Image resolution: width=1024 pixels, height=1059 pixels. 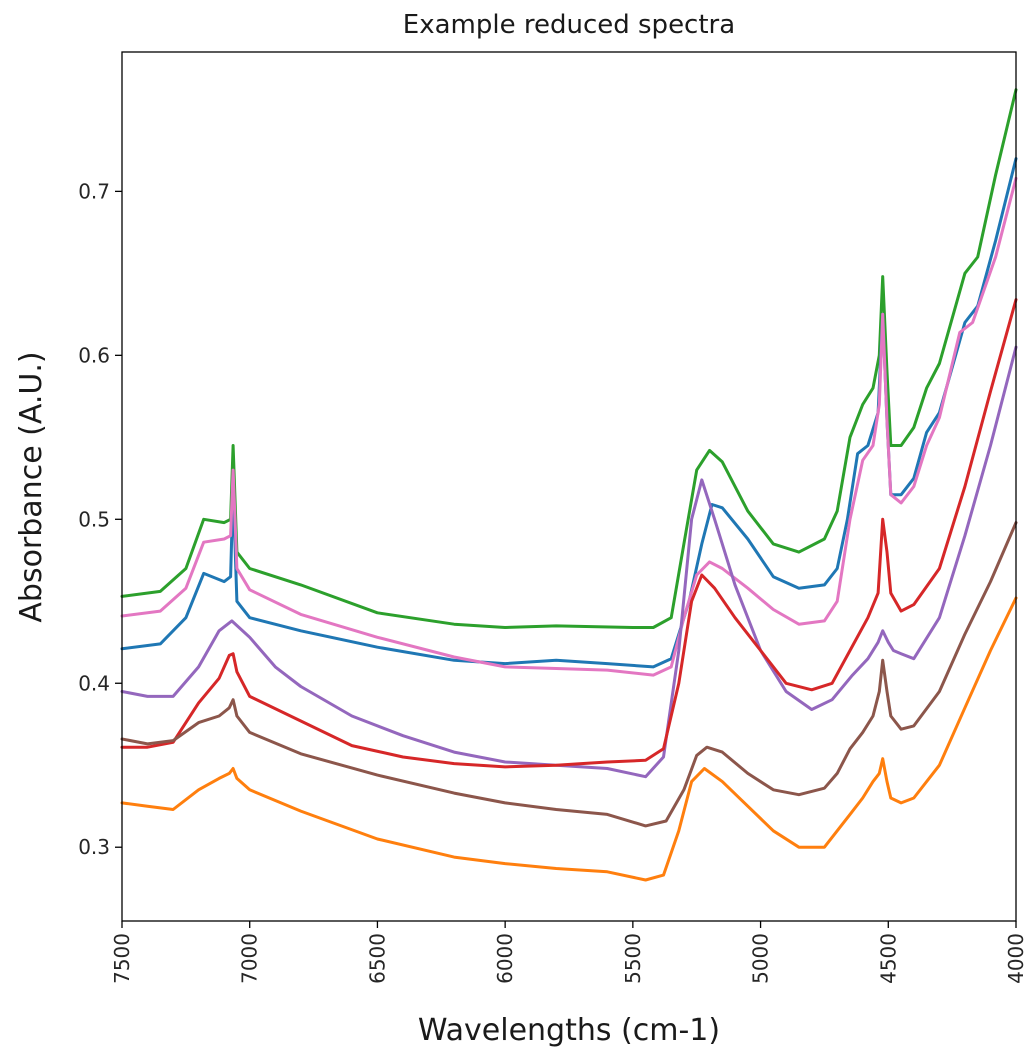 What do you see at coordinates (569, 1030) in the screenshot?
I see `x-axis-label: Wavelengths (cm-1)` at bounding box center [569, 1030].